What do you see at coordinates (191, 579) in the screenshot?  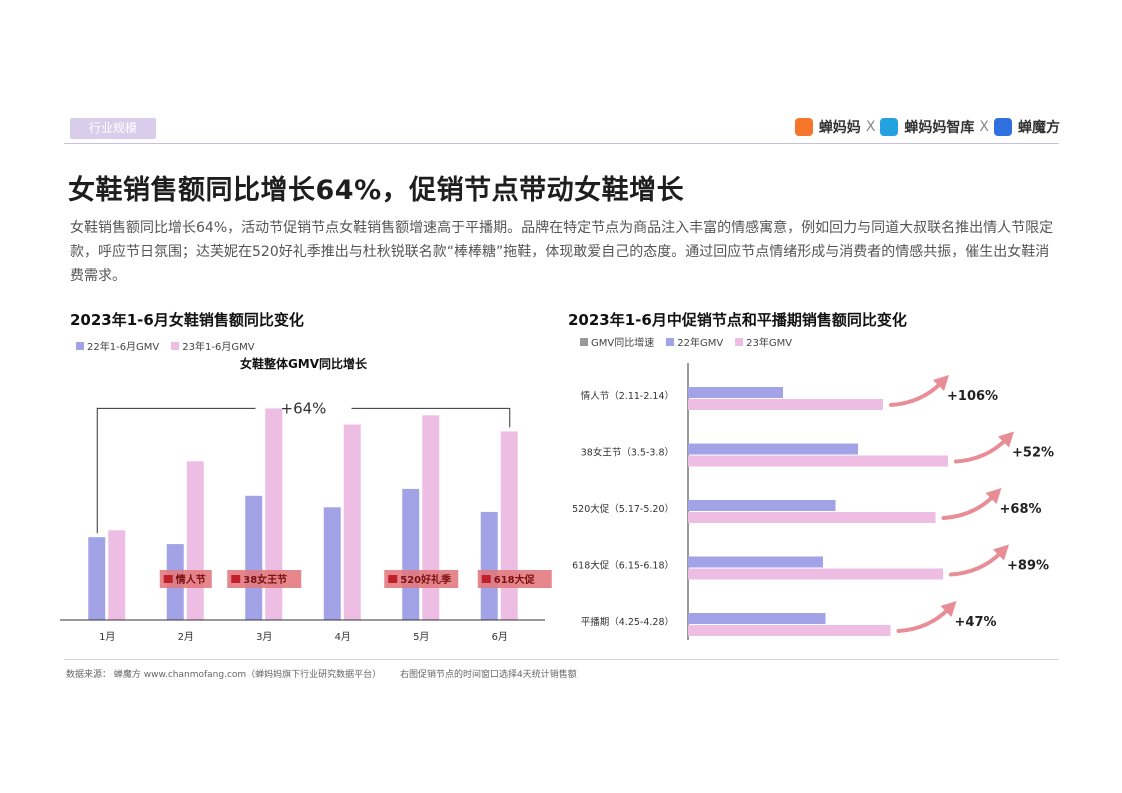 I see `event-badge-label: 情人节` at bounding box center [191, 579].